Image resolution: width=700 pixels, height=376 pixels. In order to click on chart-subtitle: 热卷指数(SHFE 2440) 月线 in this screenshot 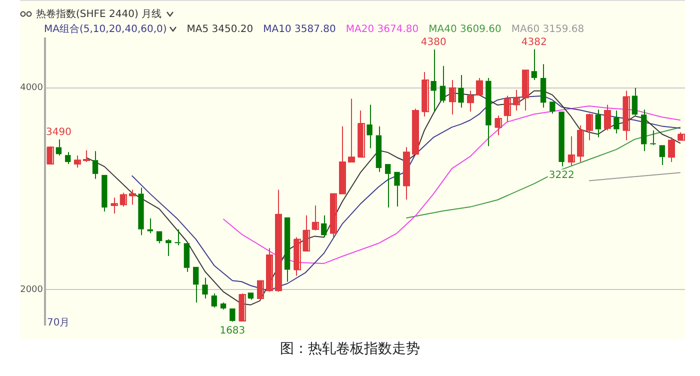, I will do `click(99, 14)`.